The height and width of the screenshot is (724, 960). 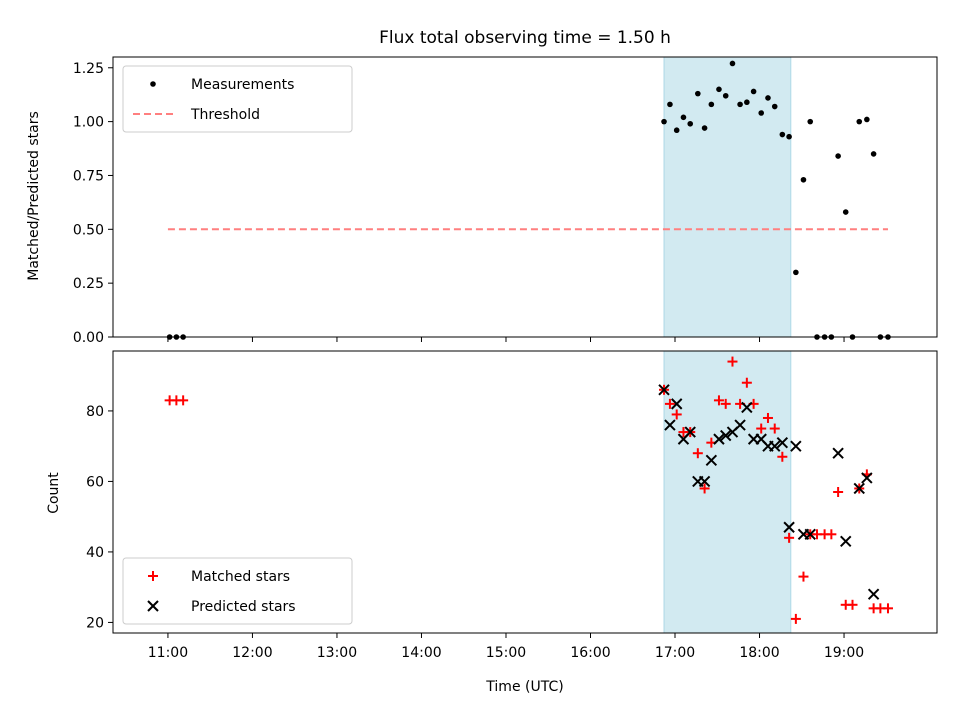 What do you see at coordinates (242, 85) in the screenshot?
I see `legend-label: Measurements` at bounding box center [242, 85].